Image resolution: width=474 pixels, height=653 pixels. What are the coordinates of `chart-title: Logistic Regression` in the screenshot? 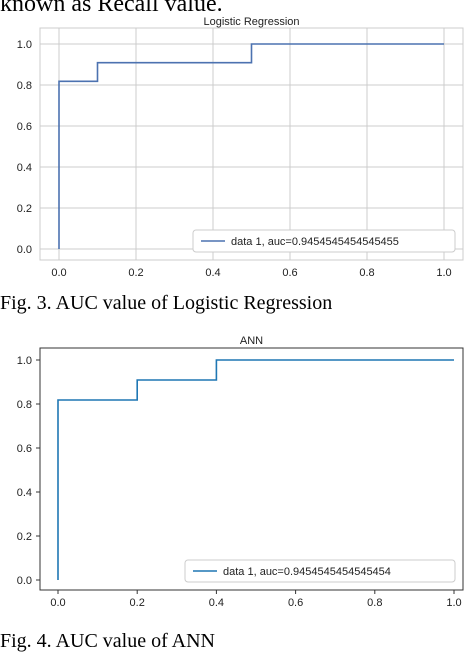 It's located at (252, 22).